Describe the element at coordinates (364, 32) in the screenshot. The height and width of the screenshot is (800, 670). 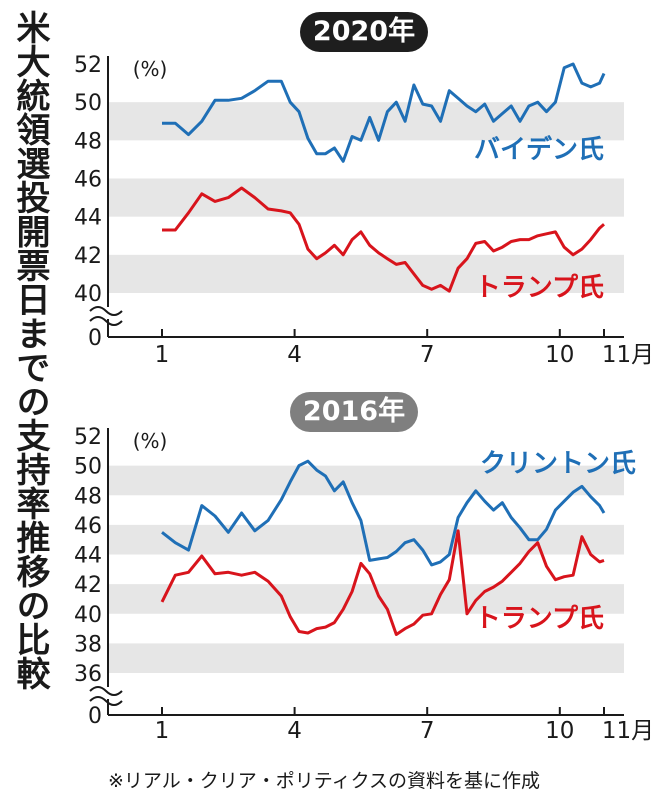
I see `year-badge-2020: 2020年` at that location.